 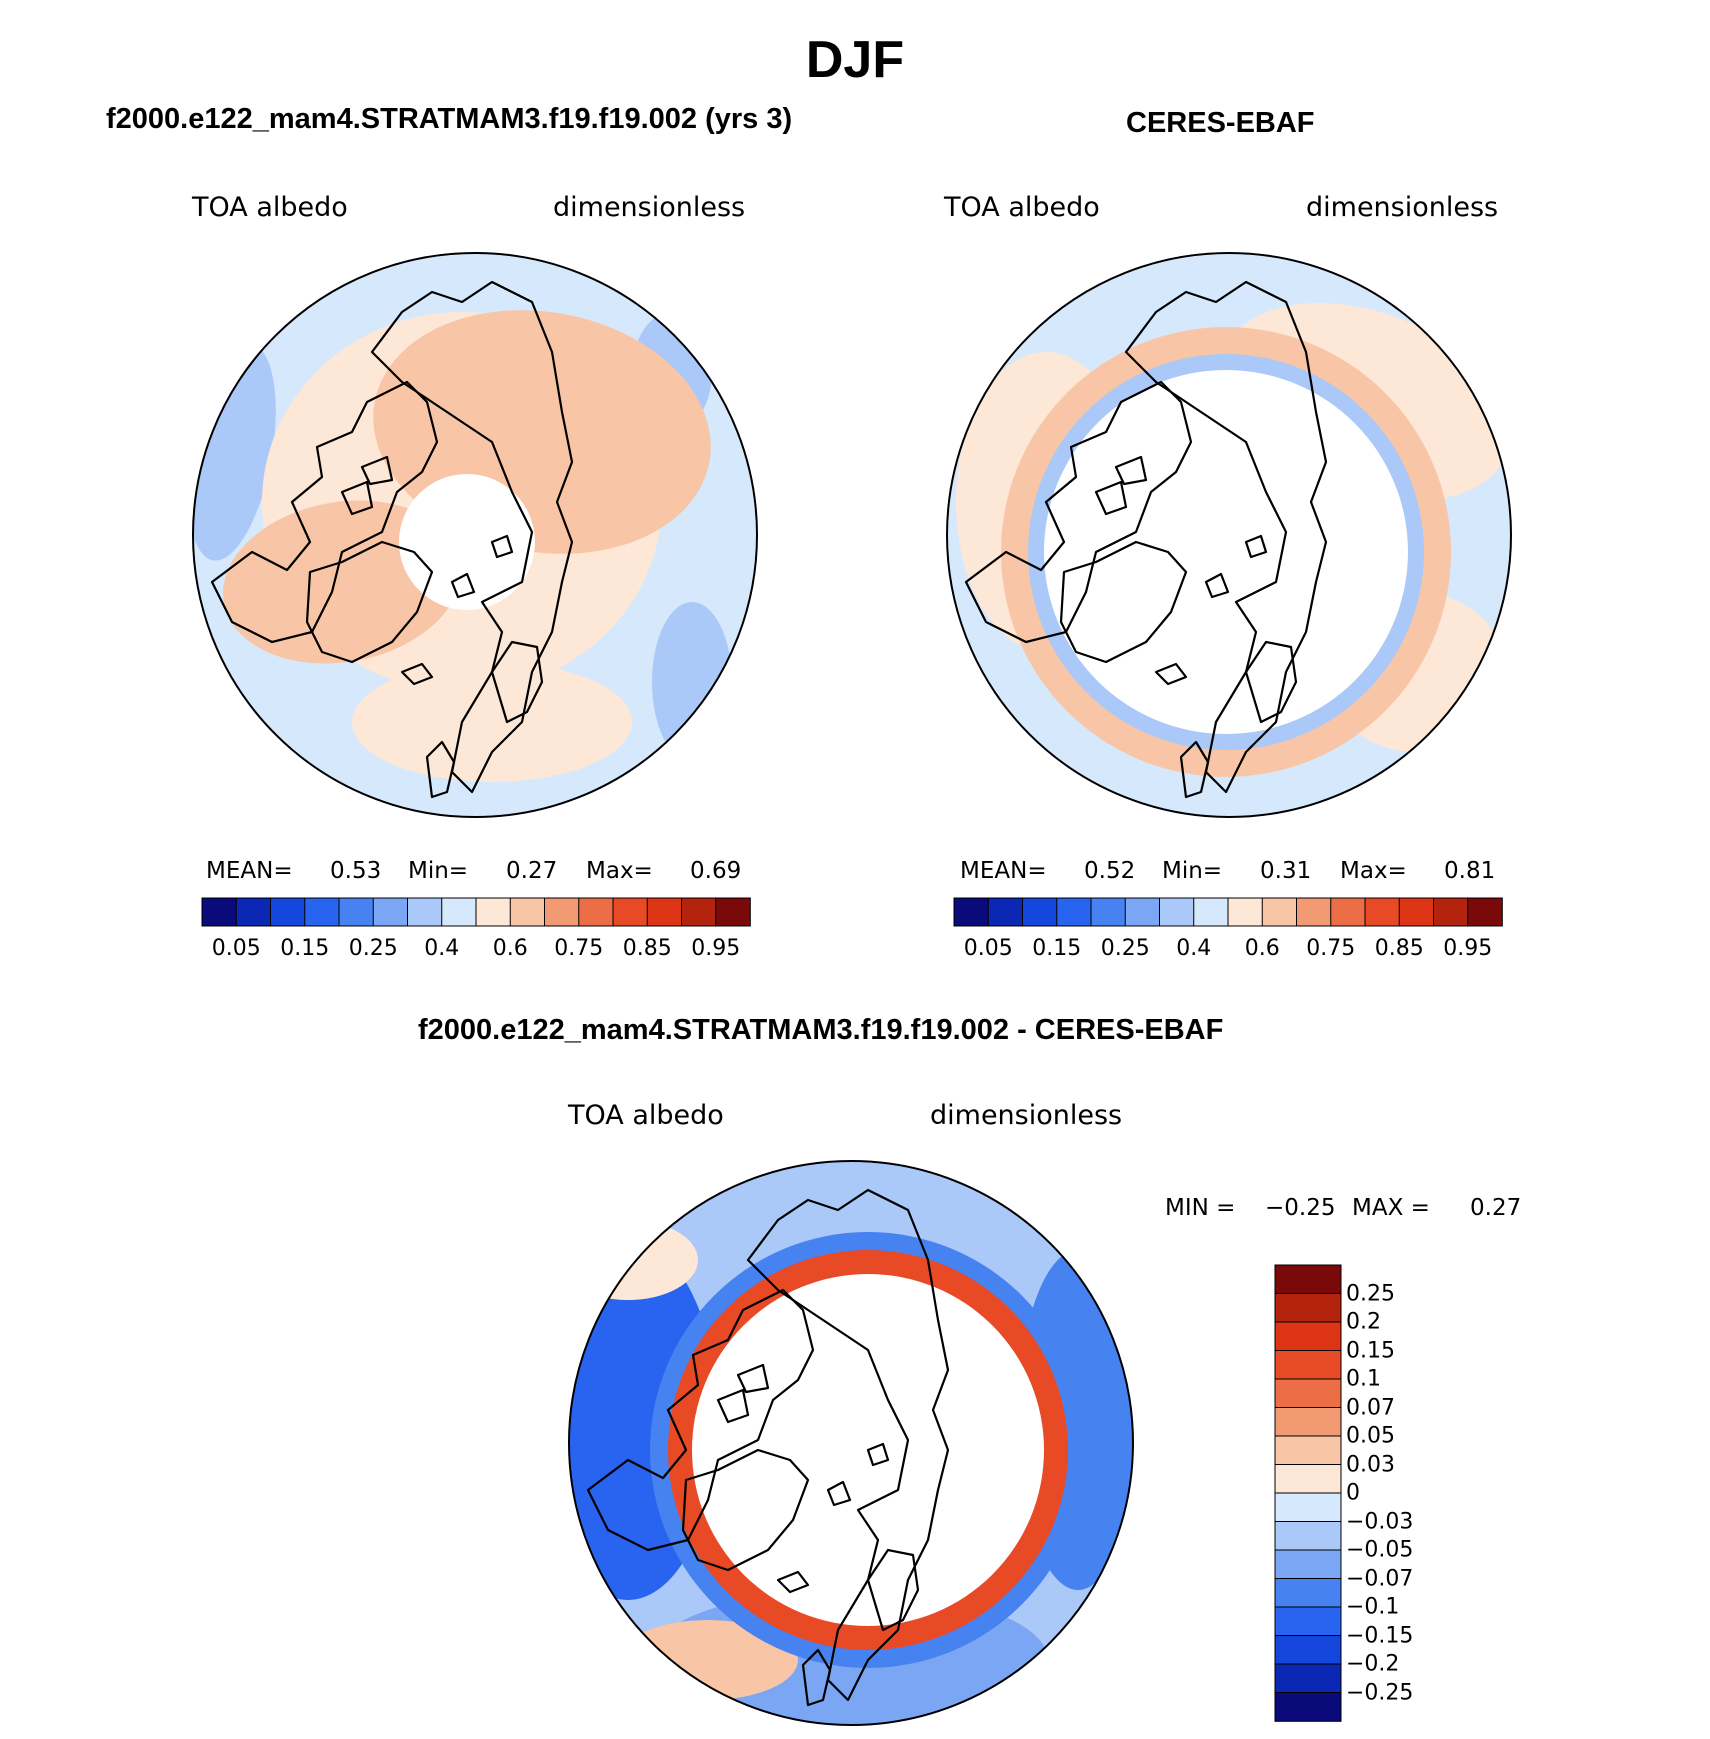 What do you see at coordinates (1300, 1208) in the screenshot?
I see `panel3-min-value: −0.25` at bounding box center [1300, 1208].